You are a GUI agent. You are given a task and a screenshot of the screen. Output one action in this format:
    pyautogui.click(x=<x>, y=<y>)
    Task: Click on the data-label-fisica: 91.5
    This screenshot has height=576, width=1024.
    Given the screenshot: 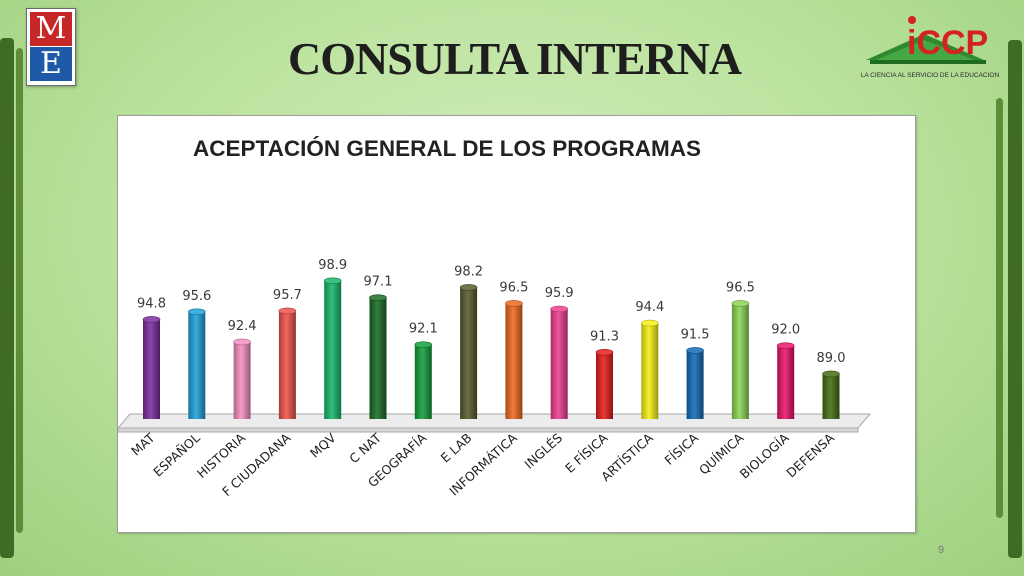 What is the action you would take?
    pyautogui.click(x=695, y=334)
    